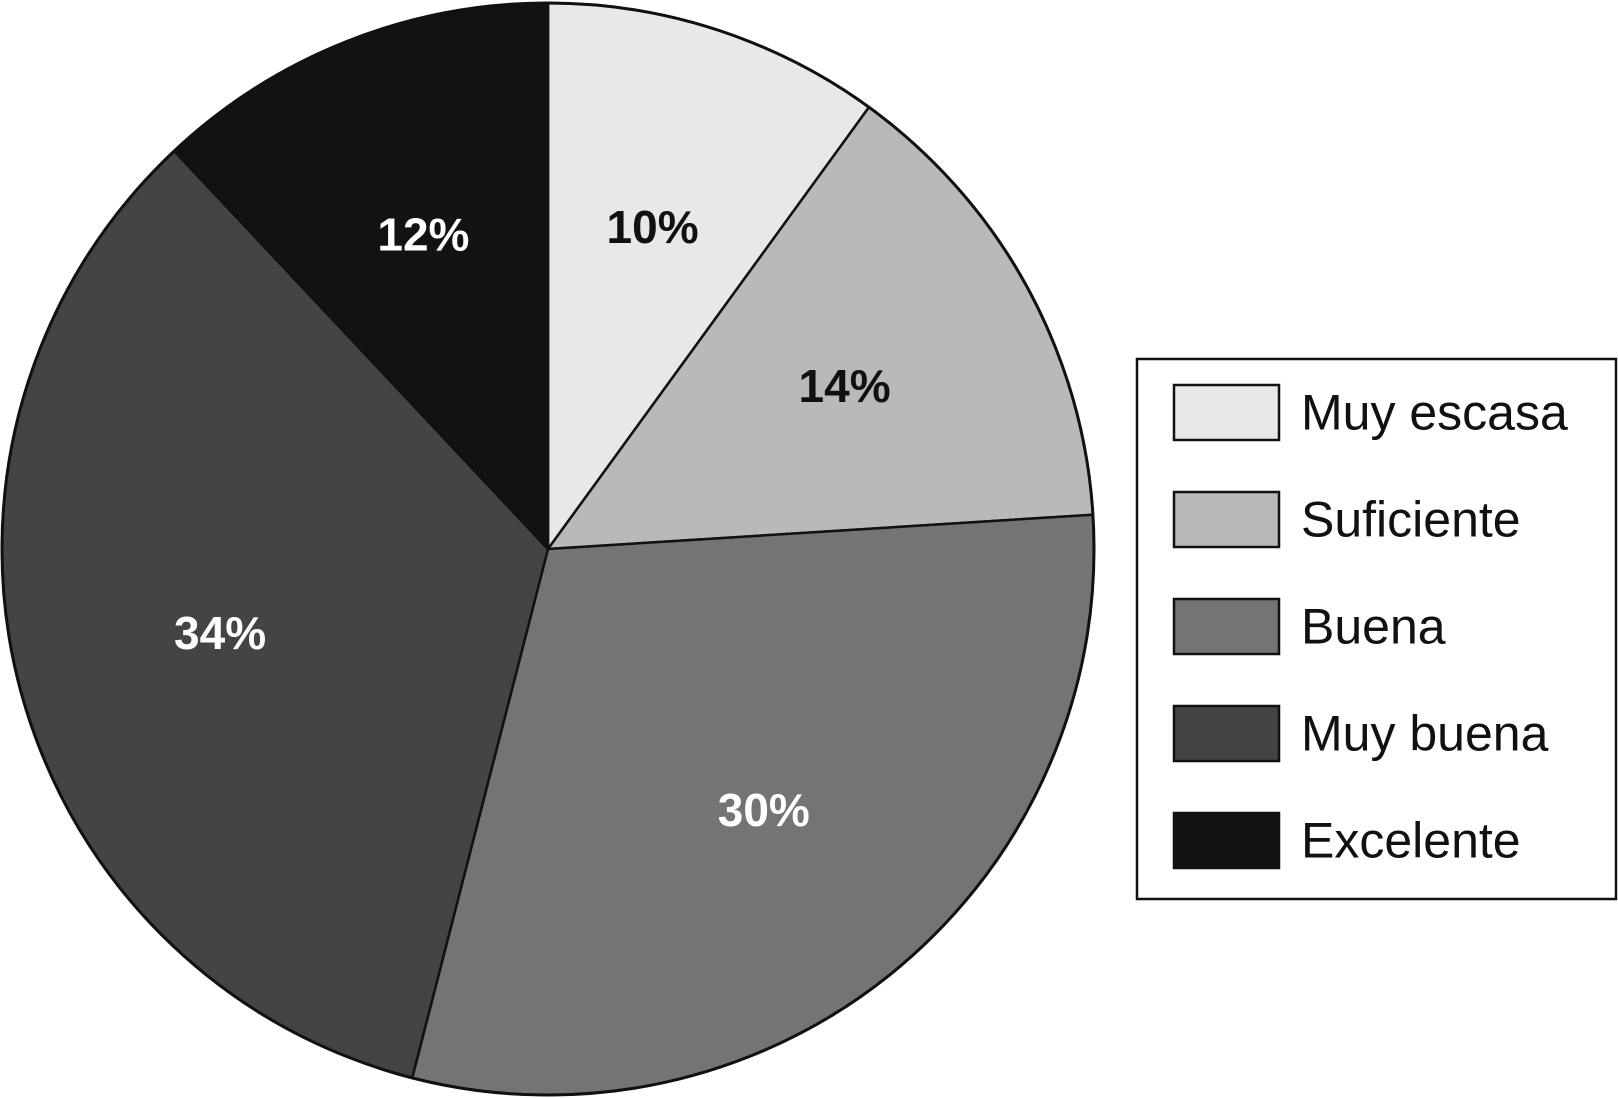  Describe the element at coordinates (220, 633) in the screenshot. I see `slice-label: 34%` at that location.